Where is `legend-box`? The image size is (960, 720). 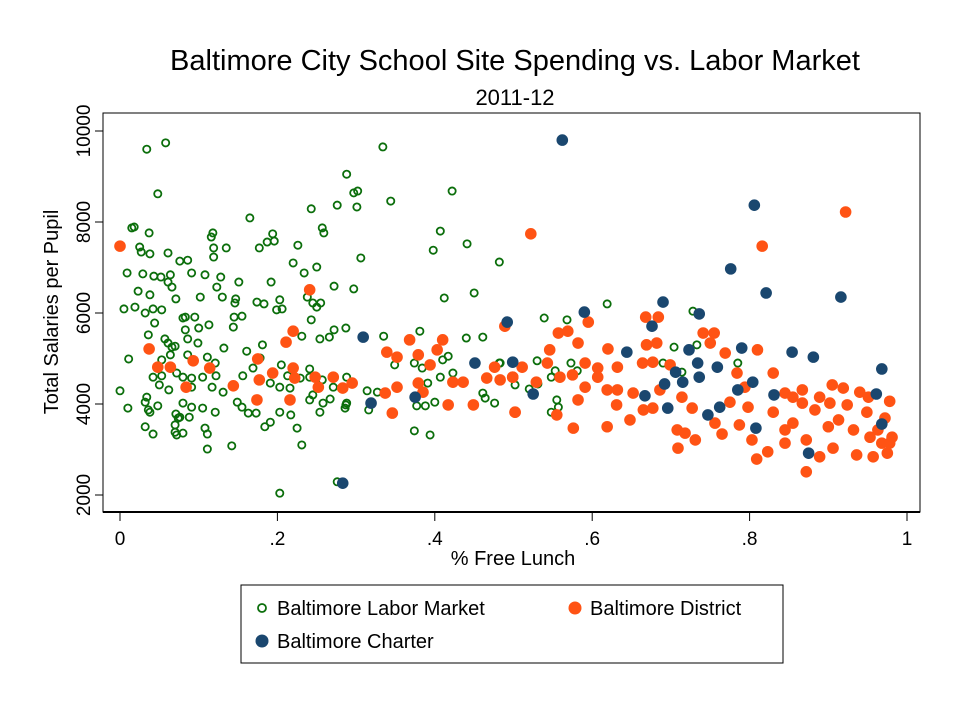 legend-box is located at coordinates (512, 624).